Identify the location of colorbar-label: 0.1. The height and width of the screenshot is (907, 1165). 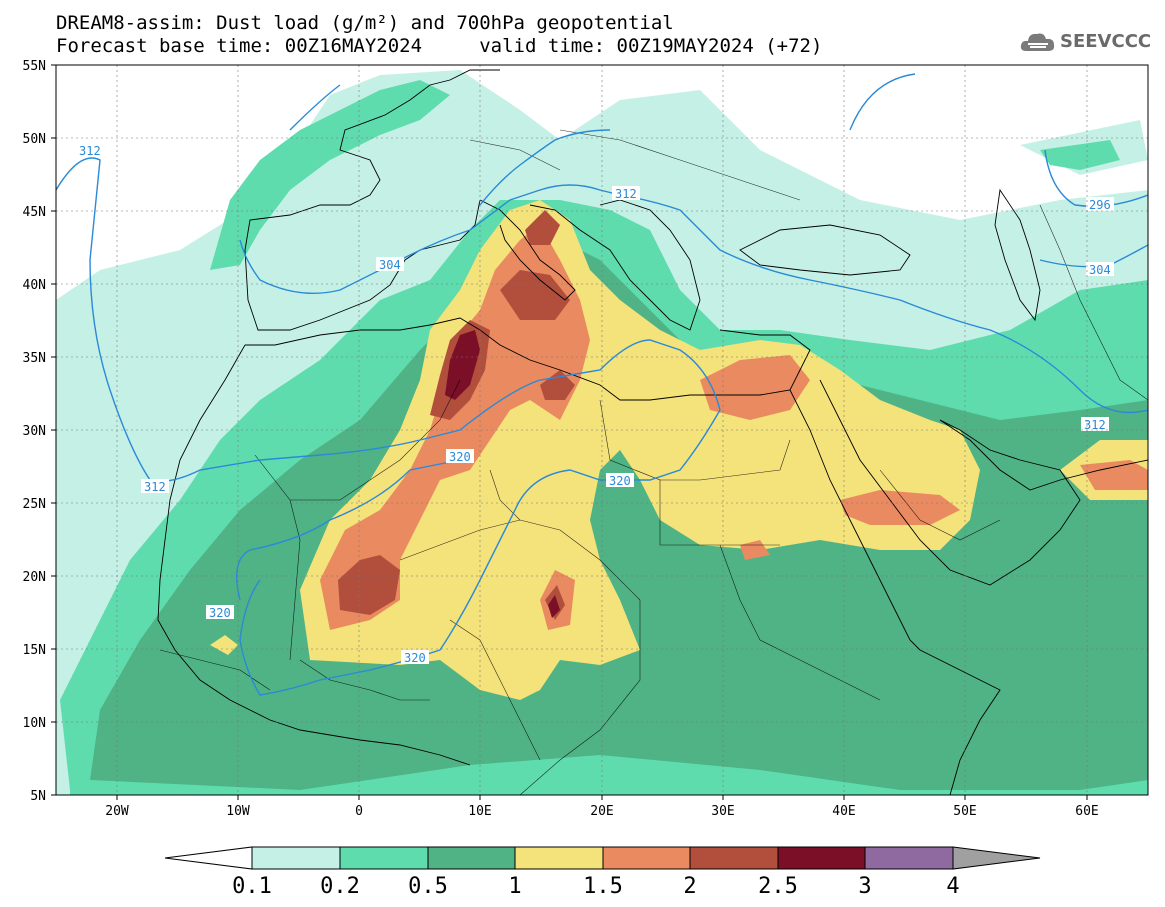
(252, 886).